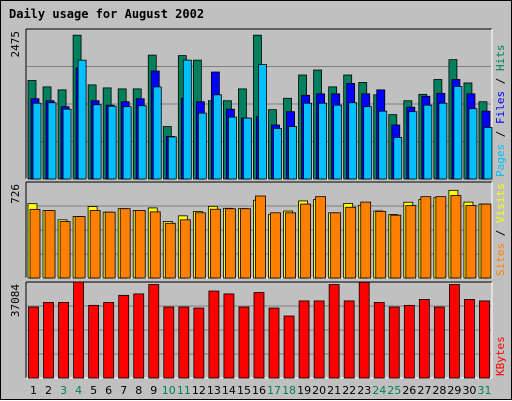 This screenshot has height=401, width=512. What do you see at coordinates (15, 44) in the screenshot?
I see `hits-y-max-label: 2475` at bounding box center [15, 44].